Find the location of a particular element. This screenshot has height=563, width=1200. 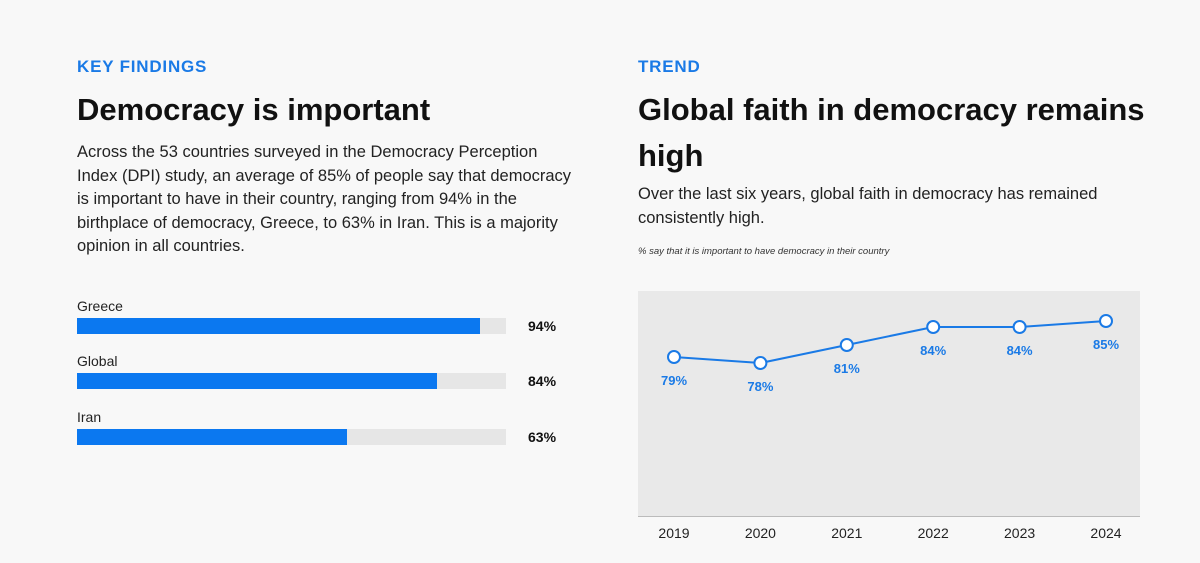

x-tick-label: 2022 is located at coordinates (933, 533).